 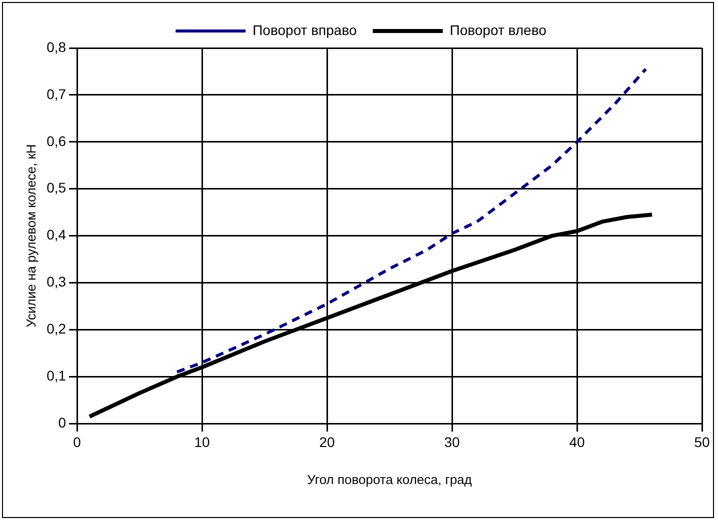 I want to click on y-tick-label: 0,8, so click(x=56, y=46).